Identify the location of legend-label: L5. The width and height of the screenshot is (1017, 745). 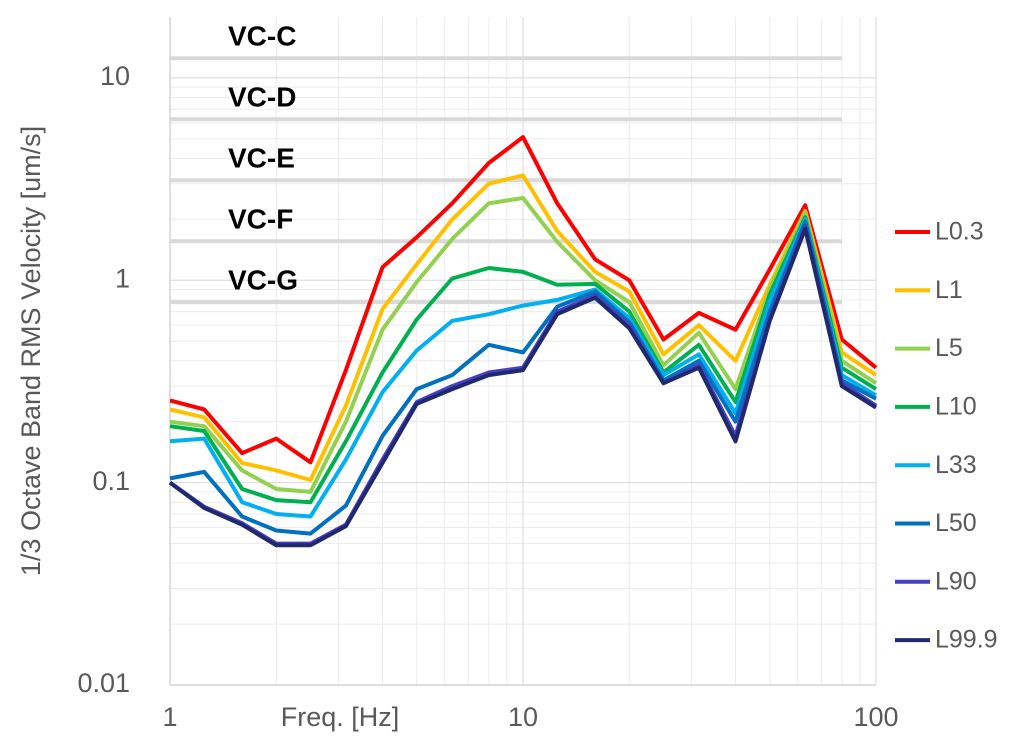
(949, 348).